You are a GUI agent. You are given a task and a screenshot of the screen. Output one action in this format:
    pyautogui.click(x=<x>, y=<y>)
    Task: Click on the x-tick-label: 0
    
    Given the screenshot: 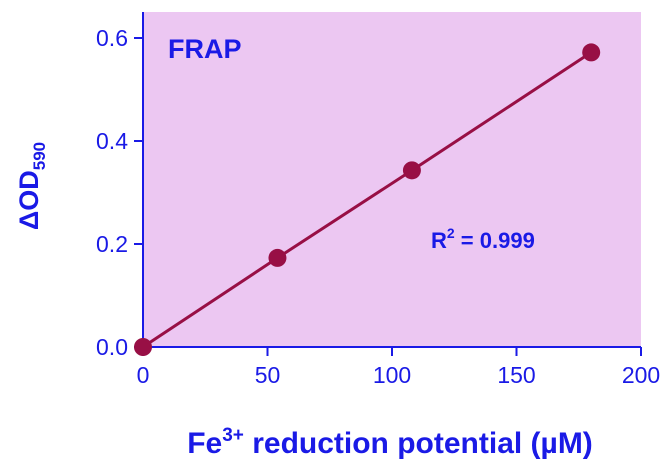 What is the action you would take?
    pyautogui.click(x=143, y=375)
    